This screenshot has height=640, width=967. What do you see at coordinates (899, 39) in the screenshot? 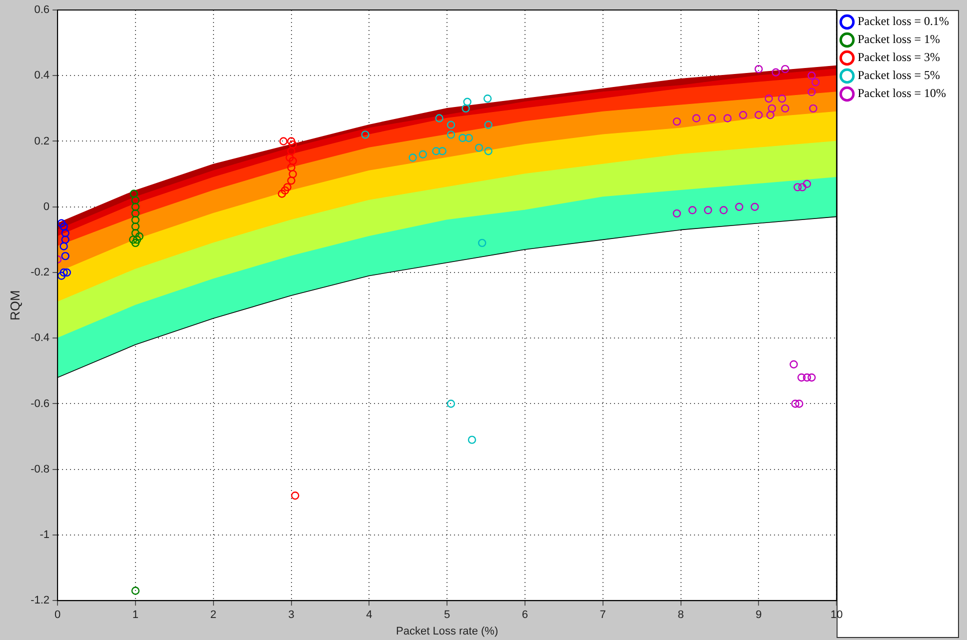
I see `legend-label: Packet loss = 1%` at bounding box center [899, 39].